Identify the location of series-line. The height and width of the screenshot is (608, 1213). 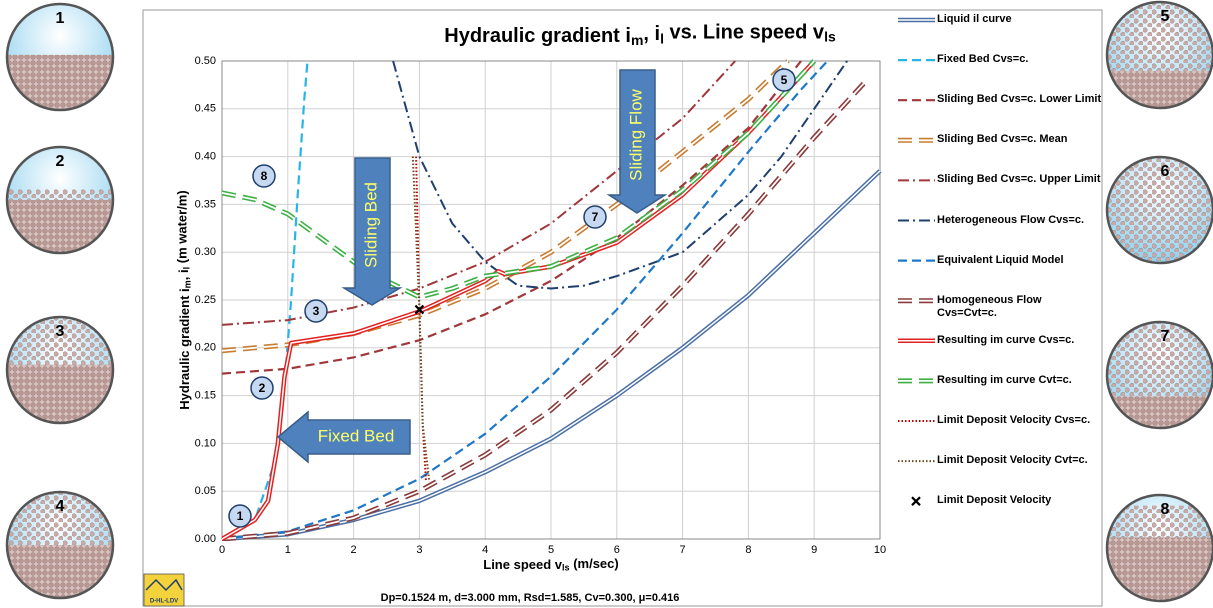
(620, 175).